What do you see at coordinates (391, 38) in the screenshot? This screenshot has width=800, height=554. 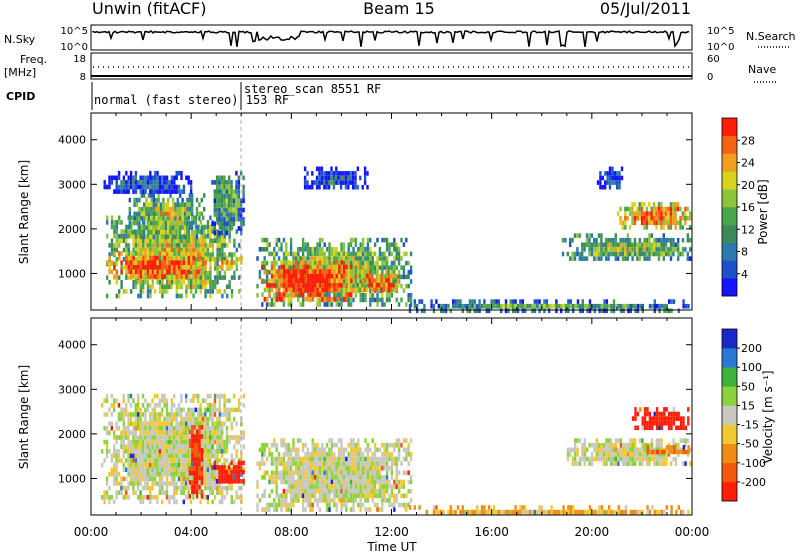 I see `nsky-trace` at bounding box center [391, 38].